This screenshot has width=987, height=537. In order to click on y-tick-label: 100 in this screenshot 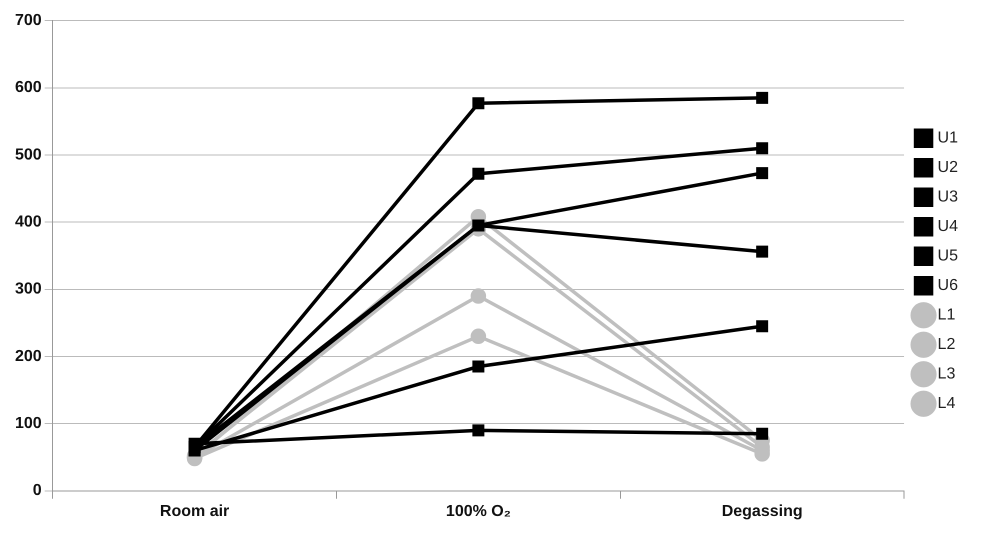, I will do `click(28, 423)`.